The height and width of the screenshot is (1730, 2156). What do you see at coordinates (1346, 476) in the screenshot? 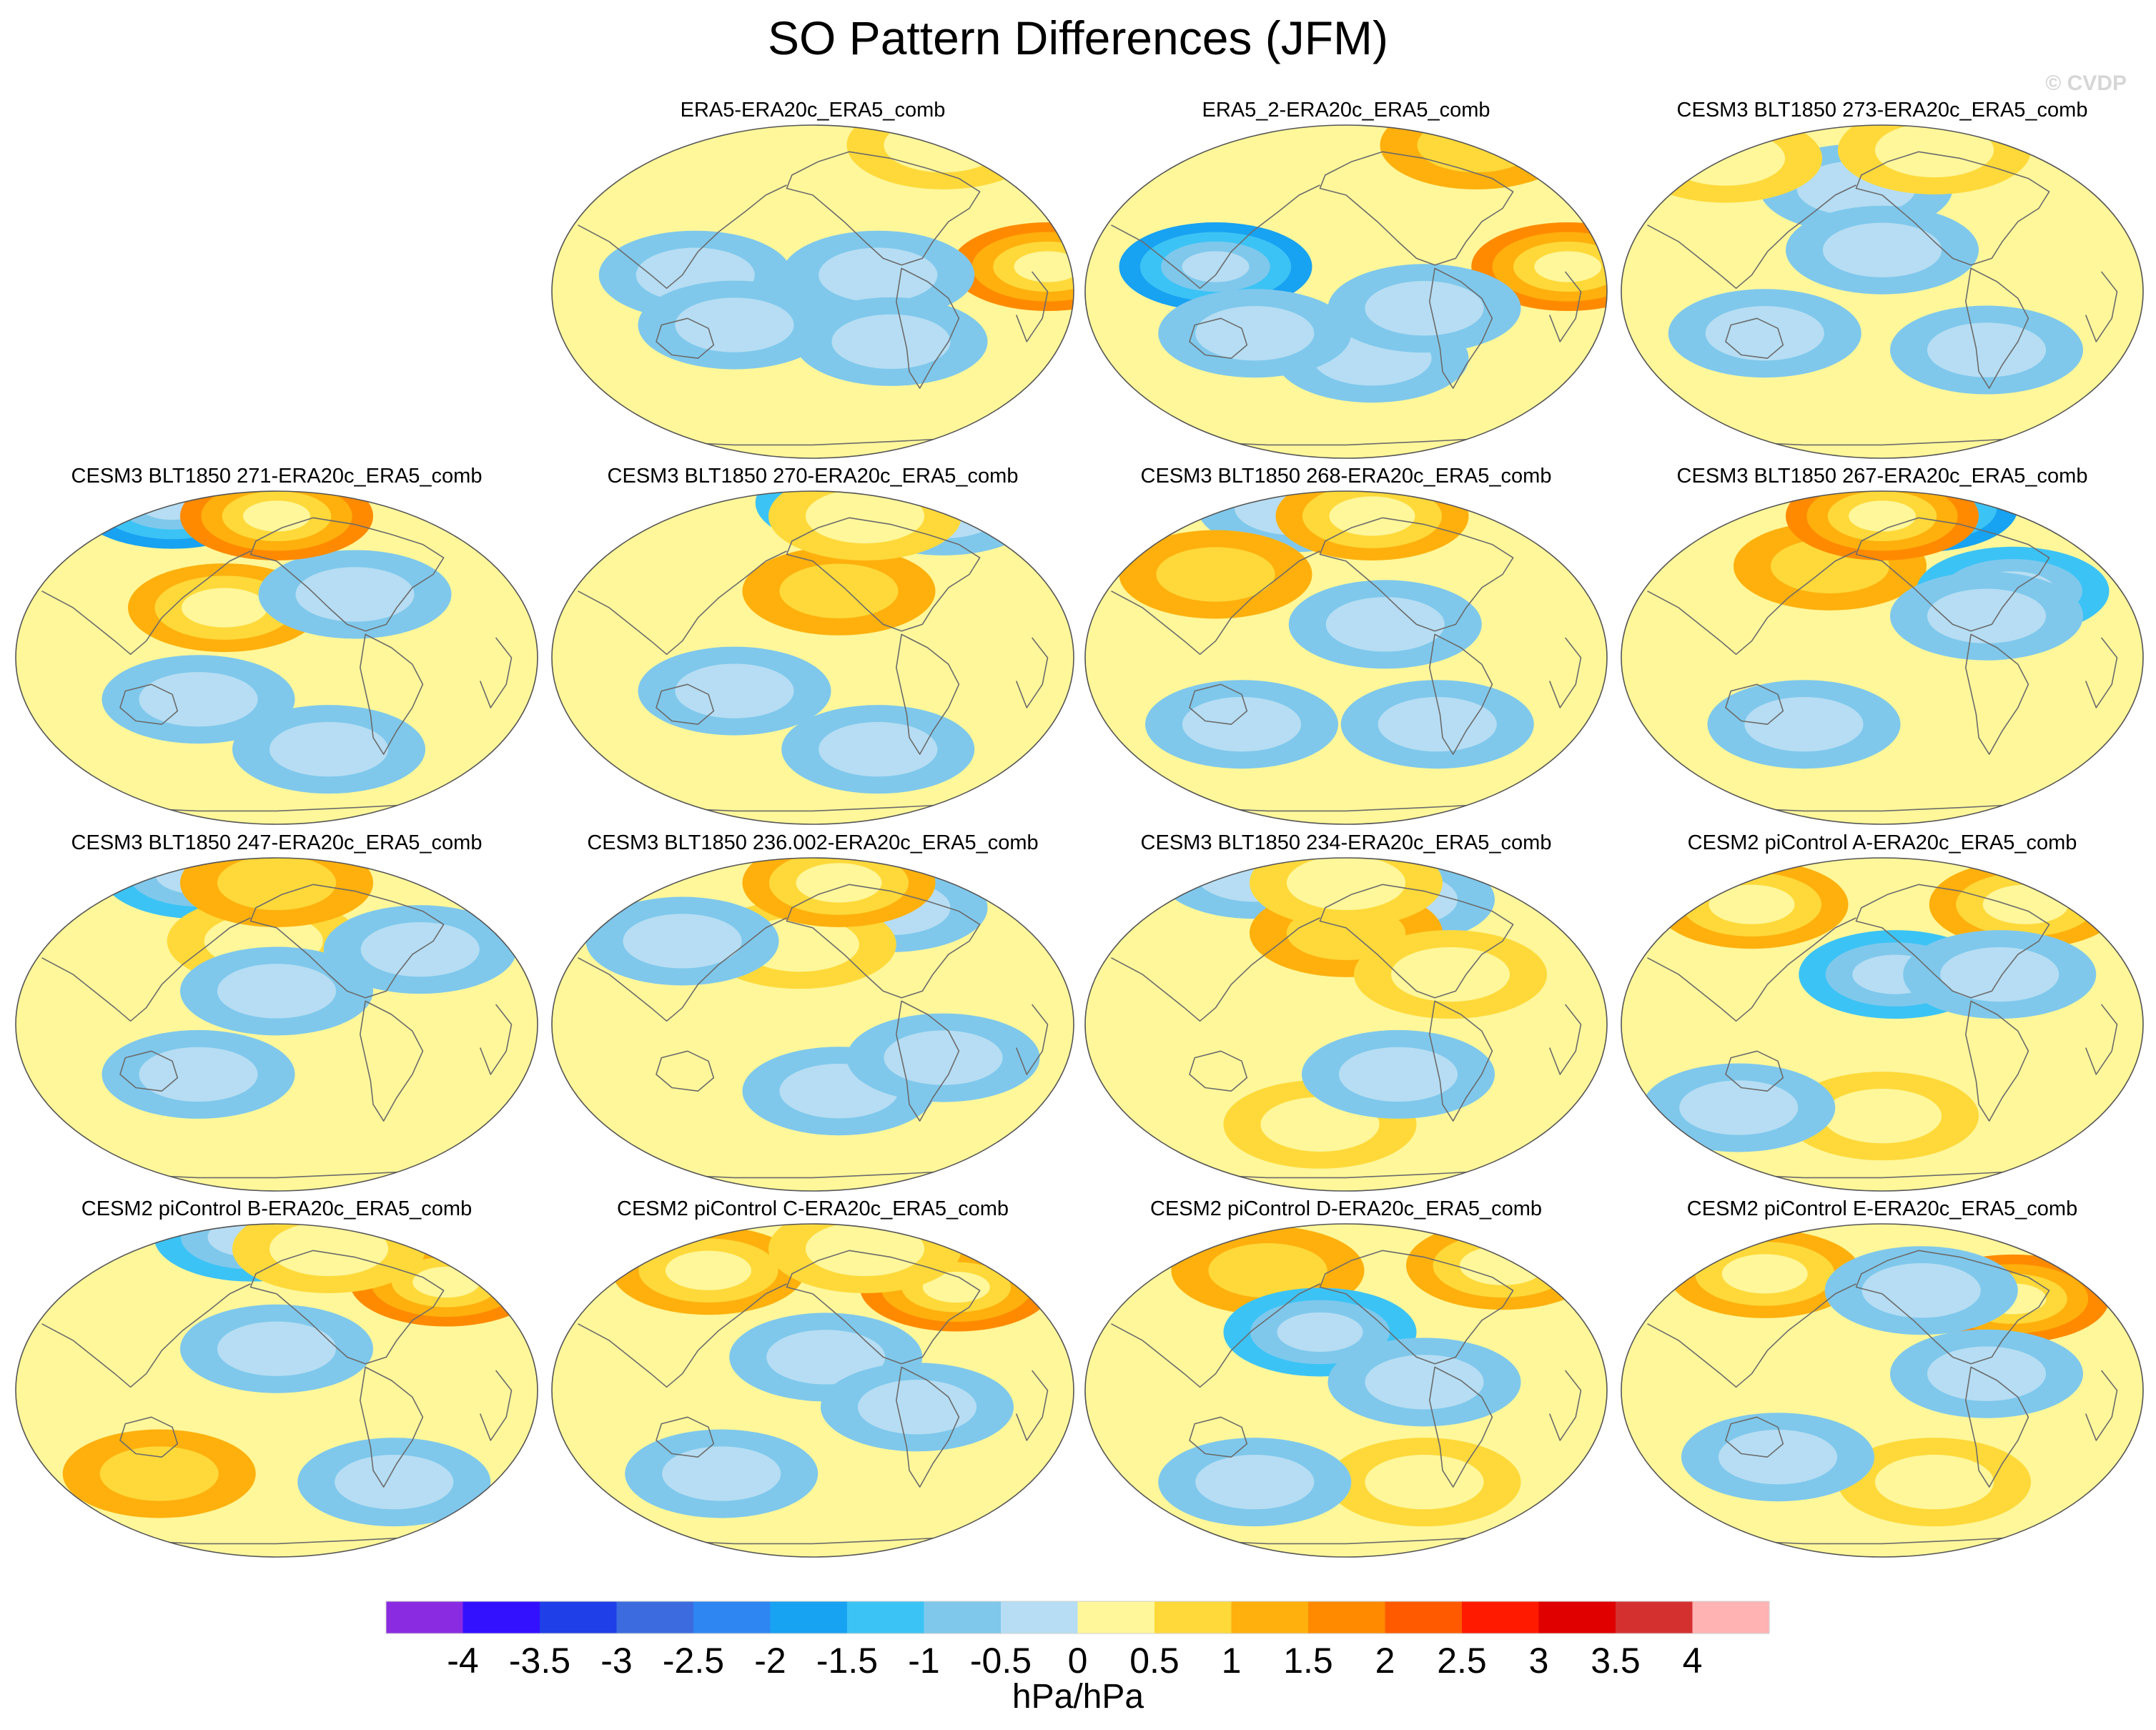
I see `panel-title: CESM3 BLT1850 268-ERA20c_ERA5_comb` at bounding box center [1346, 476].